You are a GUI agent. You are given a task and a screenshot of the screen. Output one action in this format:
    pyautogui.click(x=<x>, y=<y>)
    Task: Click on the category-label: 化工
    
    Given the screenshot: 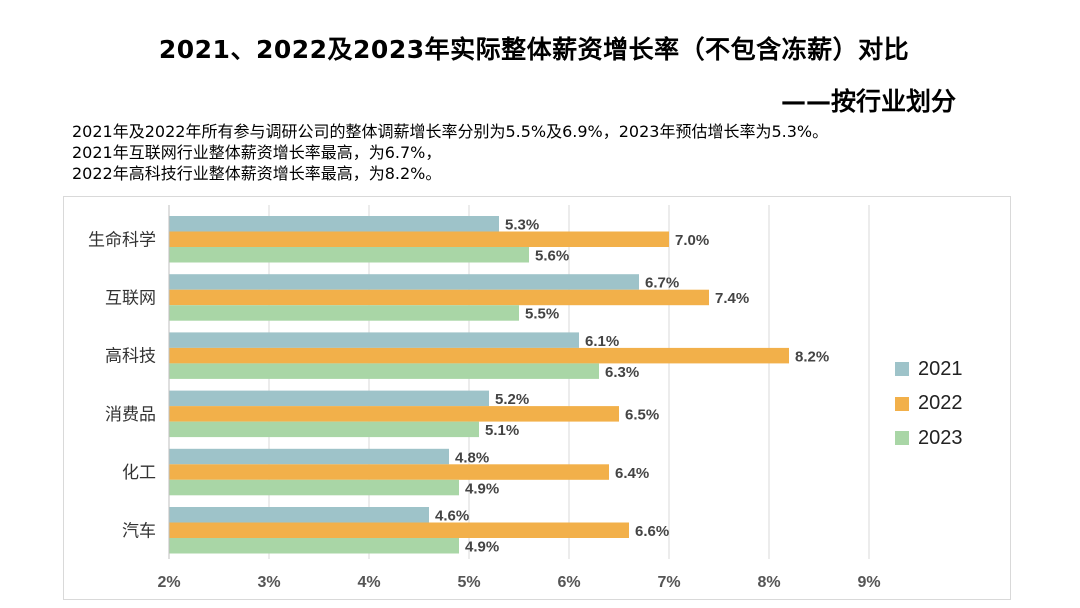 What is the action you would take?
    pyautogui.click(x=139, y=473)
    